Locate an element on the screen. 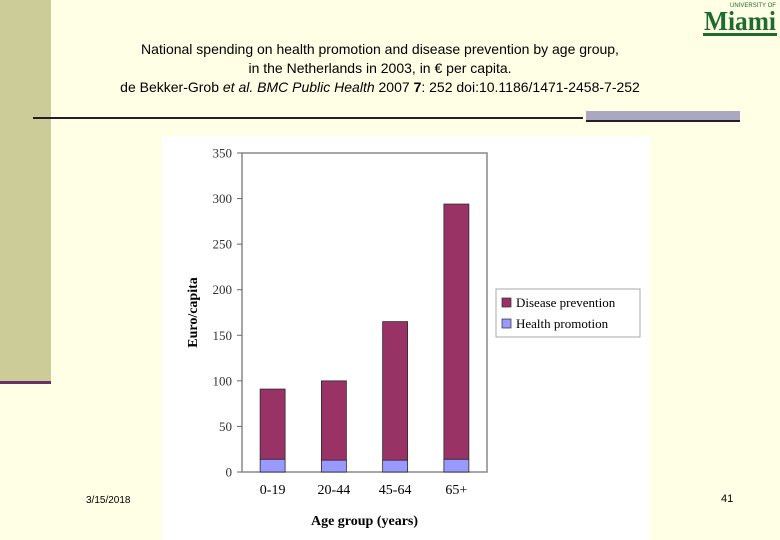 This screenshot has width=780, height=540. x-tick-label: 45-64 is located at coordinates (395, 490).